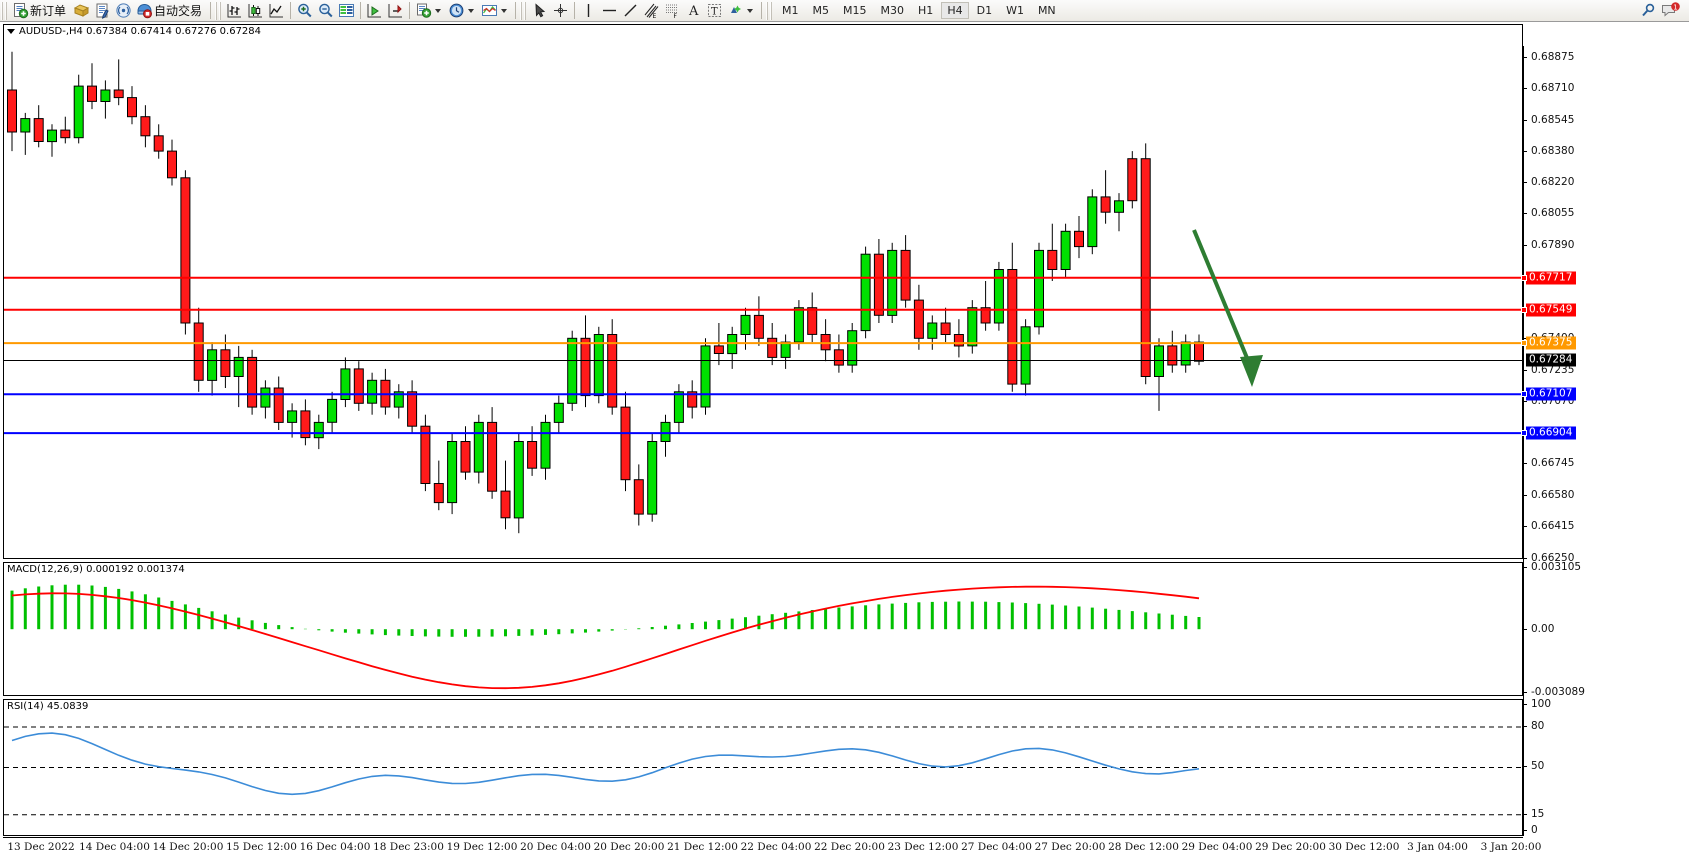 This screenshot has height=859, width=1689. Describe the element at coordinates (462, 11) in the screenshot. I see `periods-button` at that location.